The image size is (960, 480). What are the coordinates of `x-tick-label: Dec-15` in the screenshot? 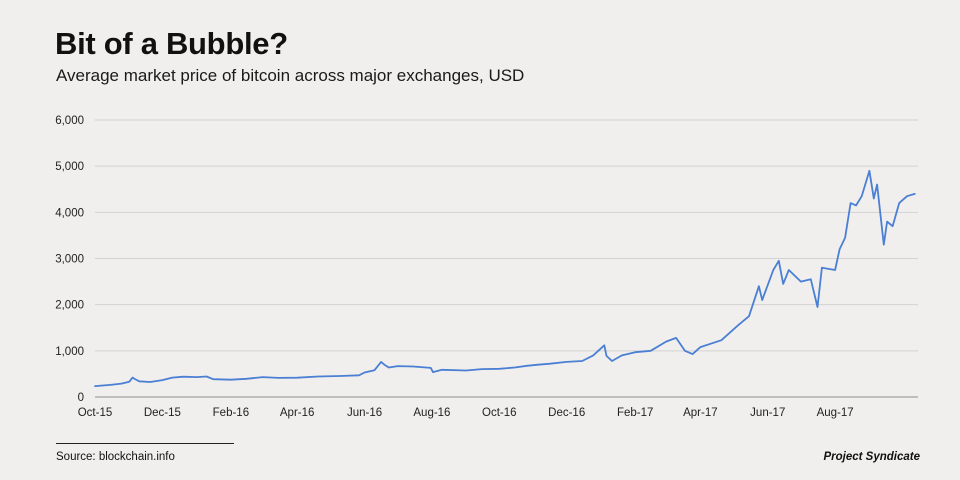 It's located at (162, 413).